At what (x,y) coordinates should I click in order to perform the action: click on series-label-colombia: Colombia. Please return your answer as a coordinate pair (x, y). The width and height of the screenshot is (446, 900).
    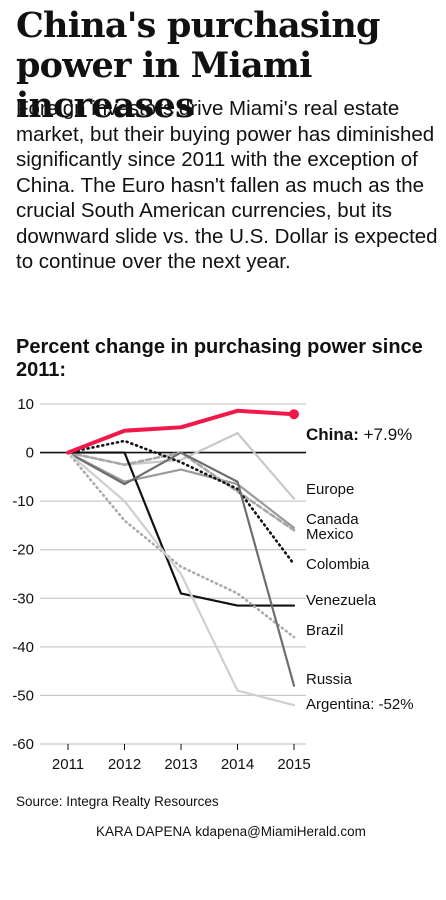
    Looking at the image, I should click on (338, 564).